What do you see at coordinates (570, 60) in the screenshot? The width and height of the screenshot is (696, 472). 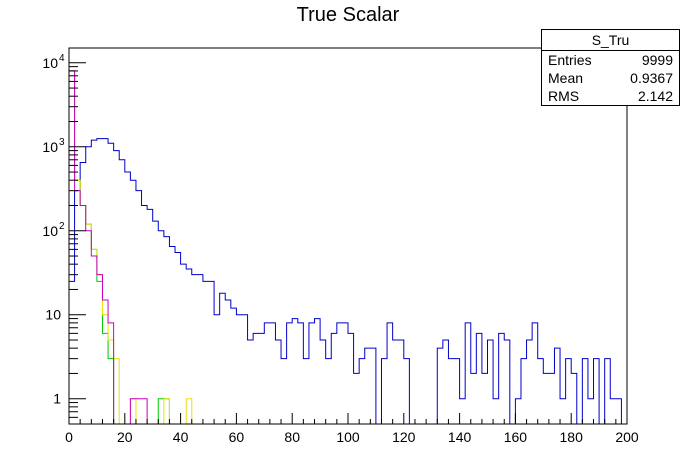 I see `stats-label: Entries` at bounding box center [570, 60].